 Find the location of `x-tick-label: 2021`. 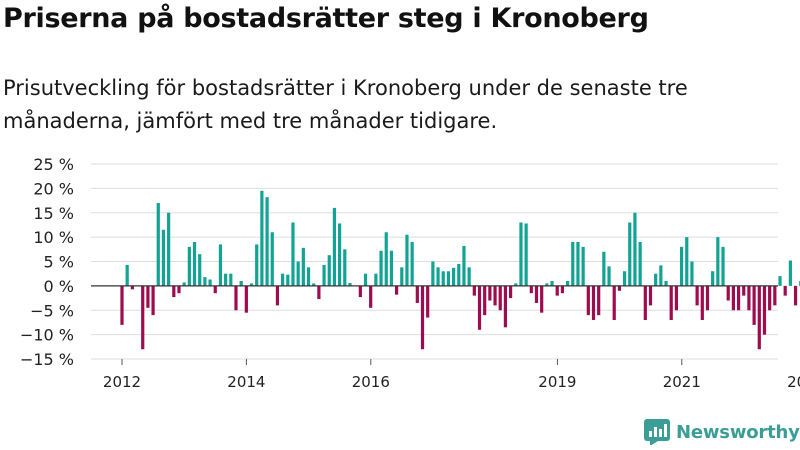

x-tick-label: 2021 is located at coordinates (682, 382).